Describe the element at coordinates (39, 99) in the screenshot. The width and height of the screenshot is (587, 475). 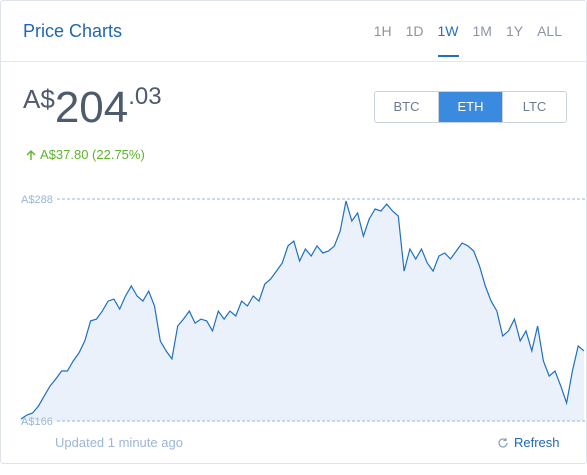
I see `price-currency: A$` at that location.